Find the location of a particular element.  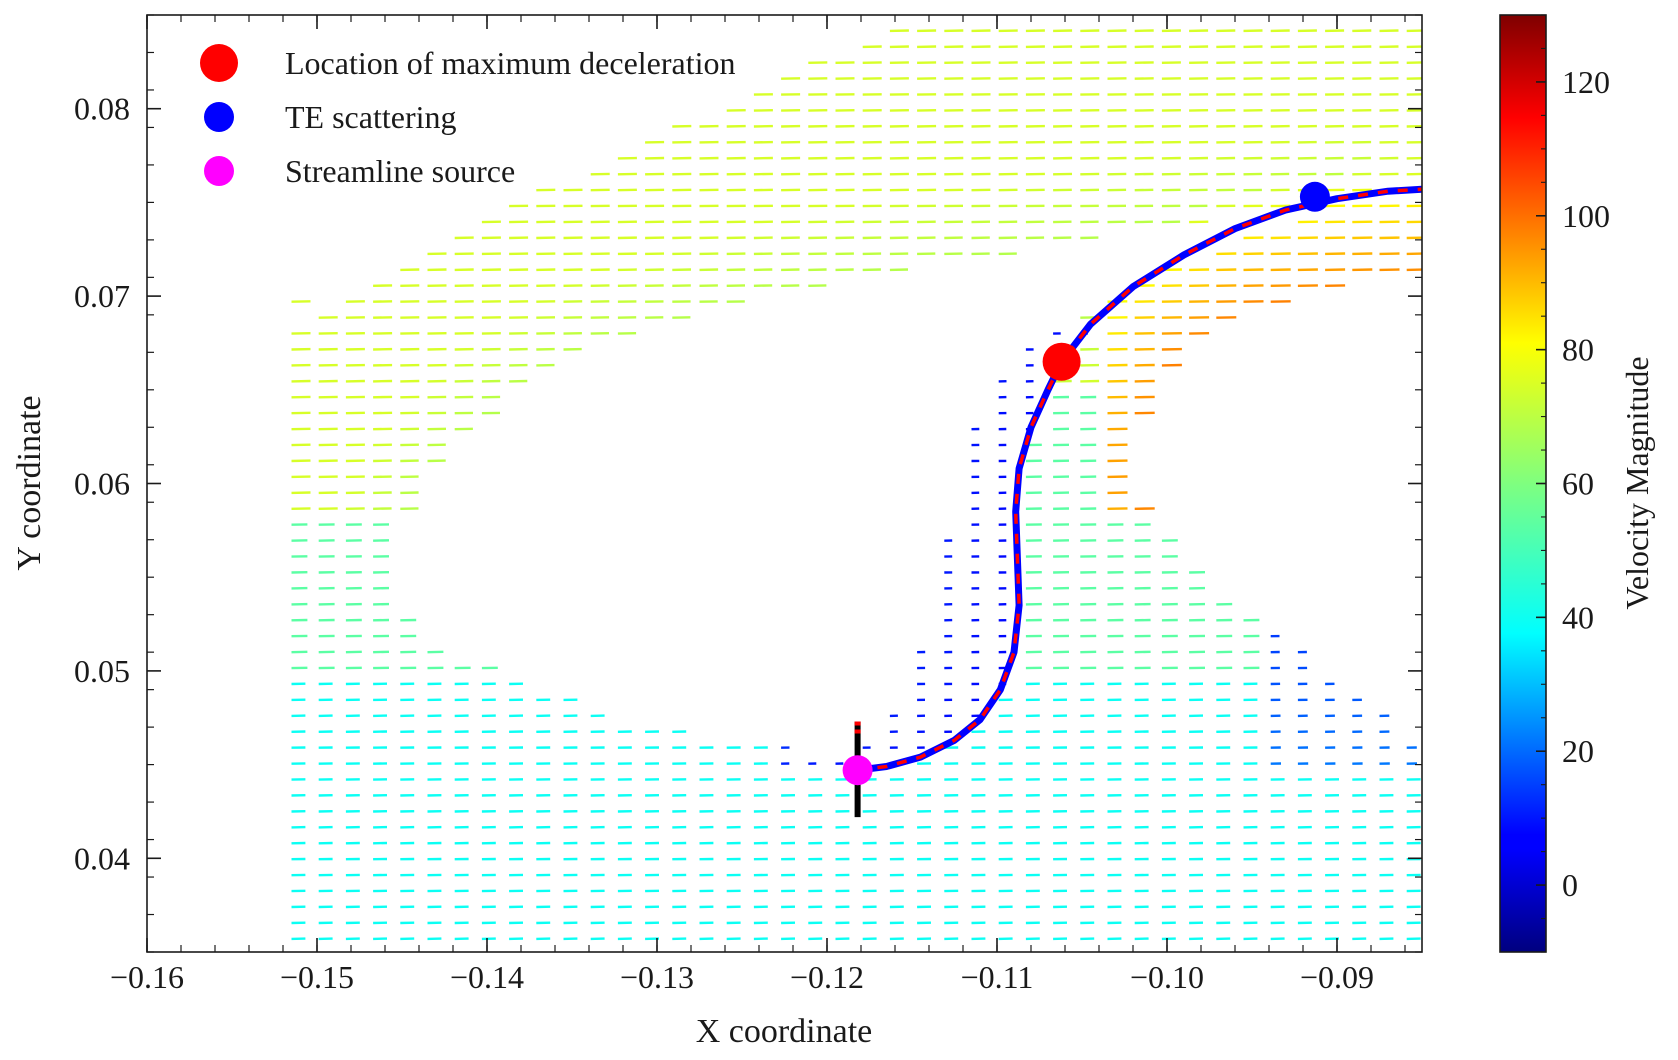

marker-streamline-source is located at coordinates (857, 770).